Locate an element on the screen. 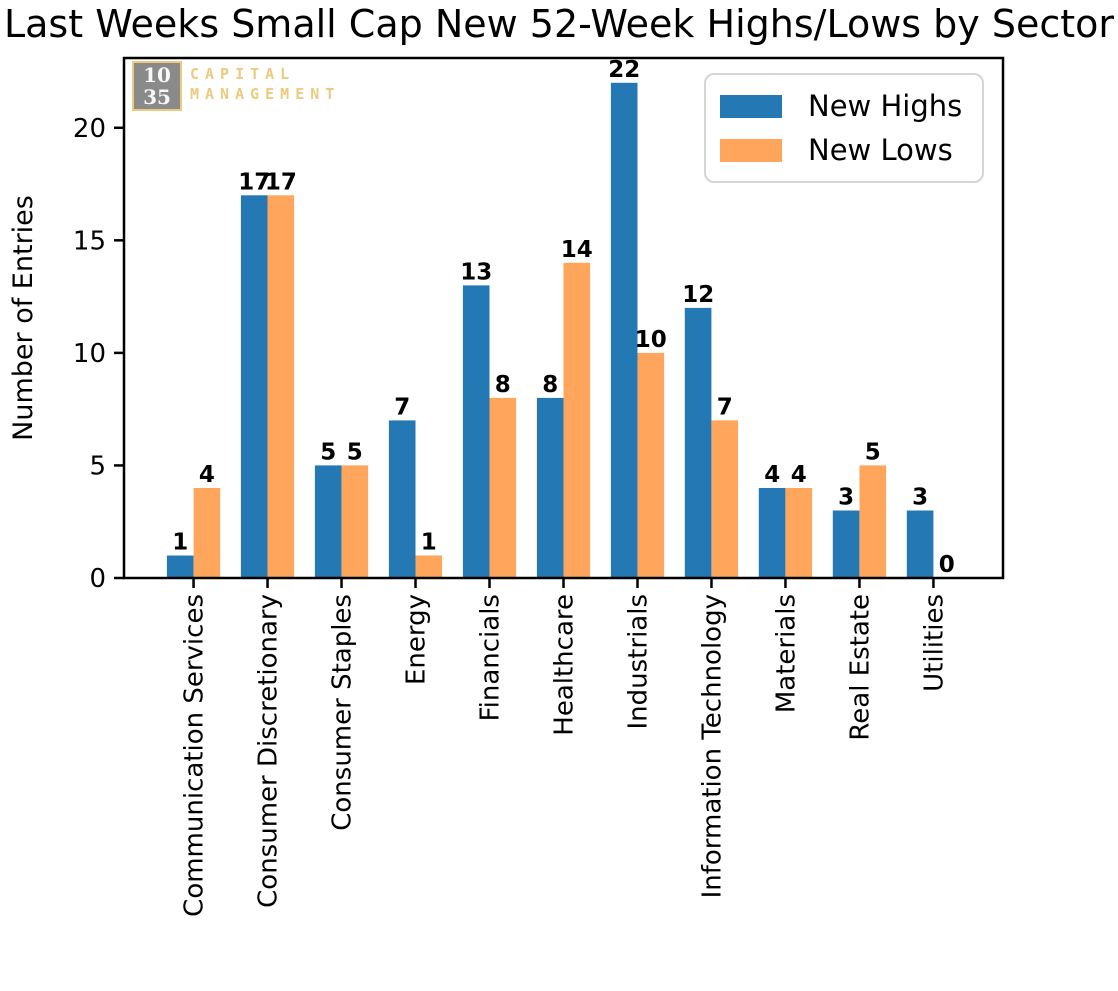  x-tick-label: Healthcare is located at coordinates (565, 665).